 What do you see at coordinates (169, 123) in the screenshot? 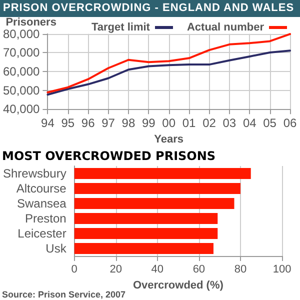
I see `x-tick-label: 00` at bounding box center [169, 123].